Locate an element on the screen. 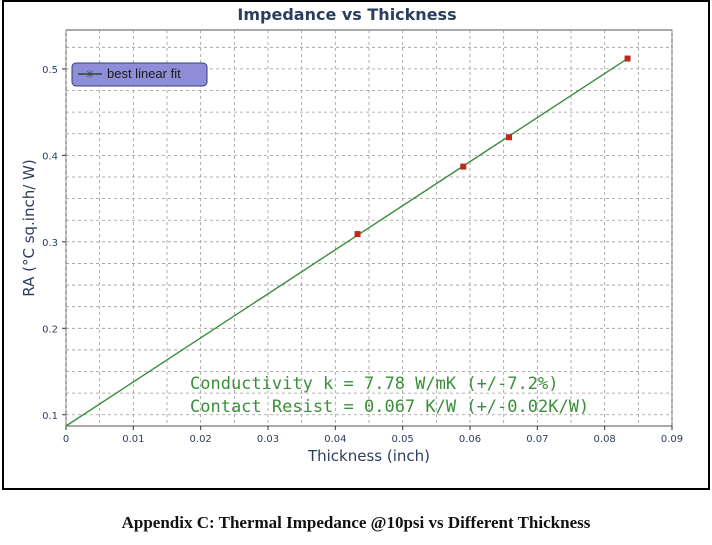 This screenshot has height=545, width=712. x-tick-label: 0.08 is located at coordinates (605, 439).